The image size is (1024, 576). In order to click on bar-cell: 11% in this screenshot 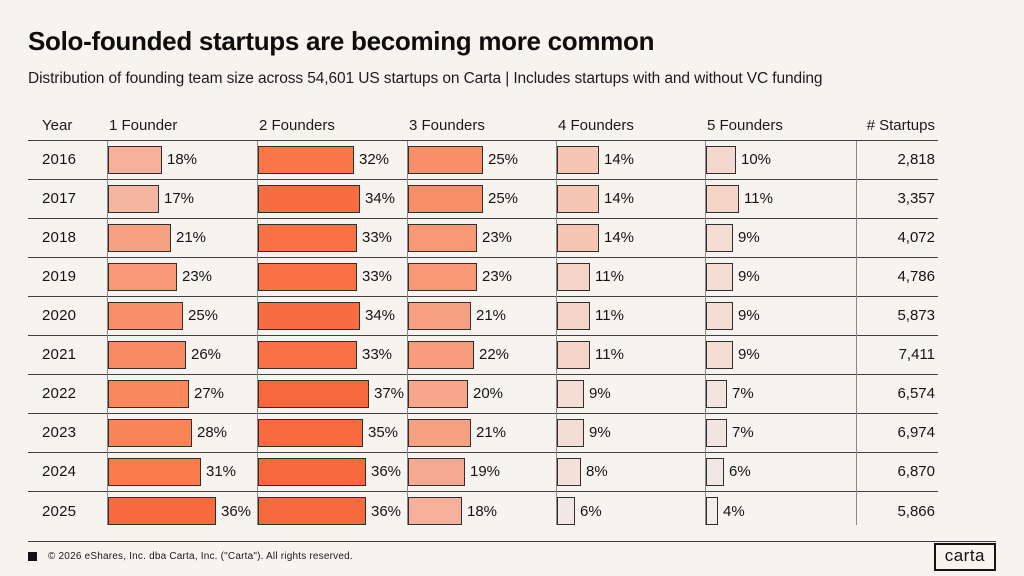, I will do `click(630, 277)`.